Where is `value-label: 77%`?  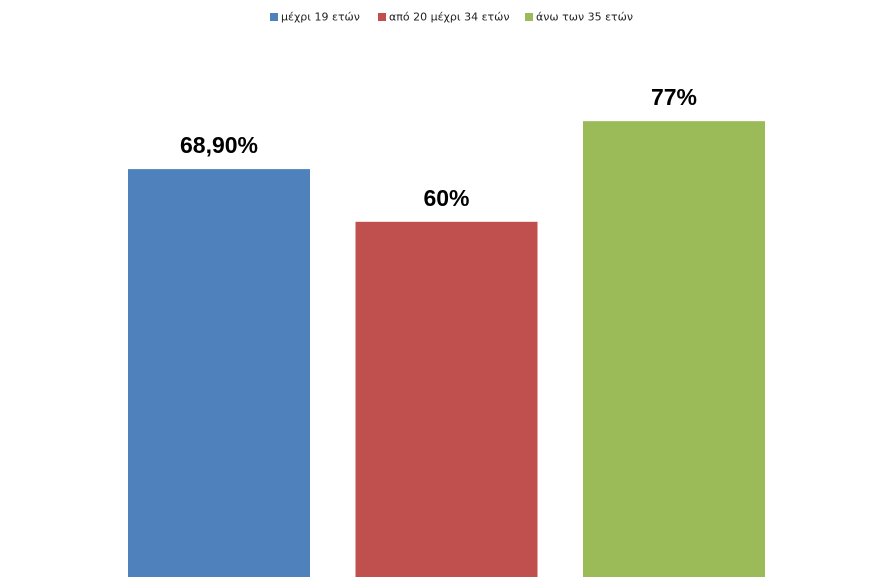 value-label: 77% is located at coordinates (674, 97).